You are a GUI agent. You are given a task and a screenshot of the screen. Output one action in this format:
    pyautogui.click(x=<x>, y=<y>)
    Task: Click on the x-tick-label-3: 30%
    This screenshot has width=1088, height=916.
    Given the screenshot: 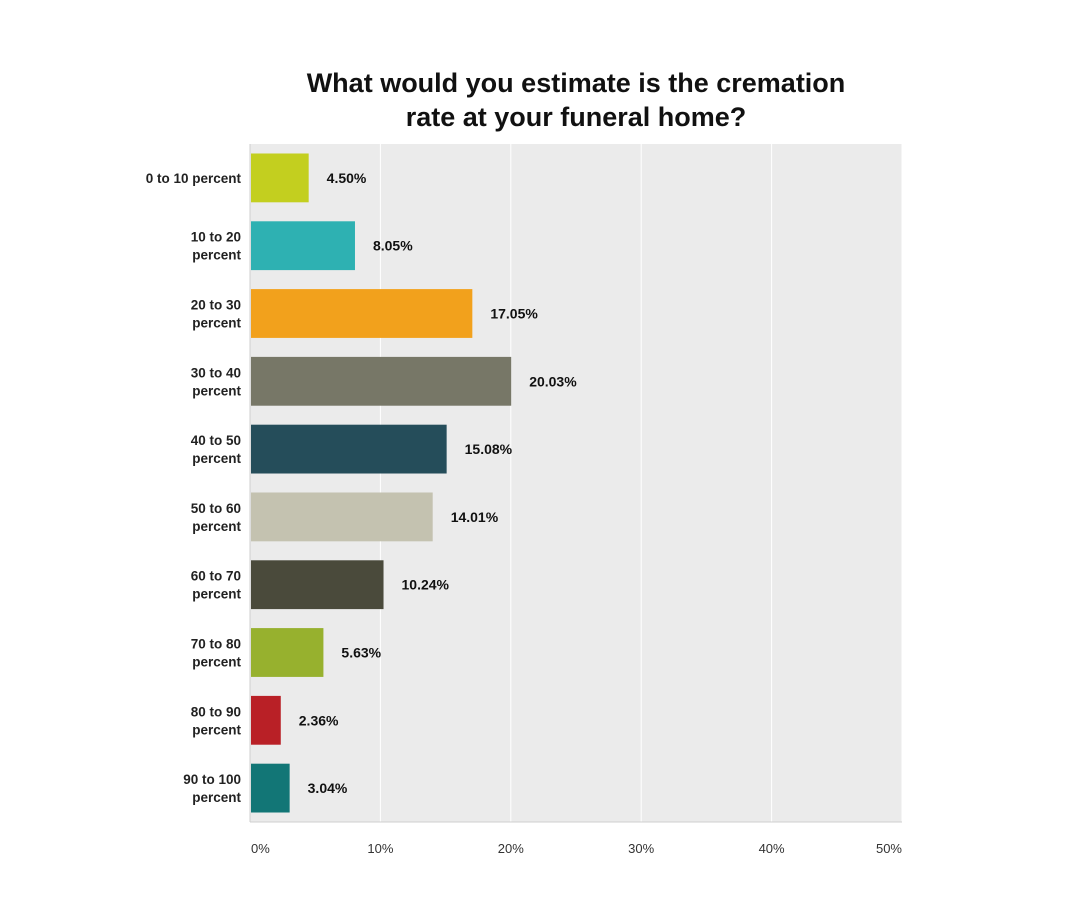 What is the action you would take?
    pyautogui.click(x=641, y=848)
    